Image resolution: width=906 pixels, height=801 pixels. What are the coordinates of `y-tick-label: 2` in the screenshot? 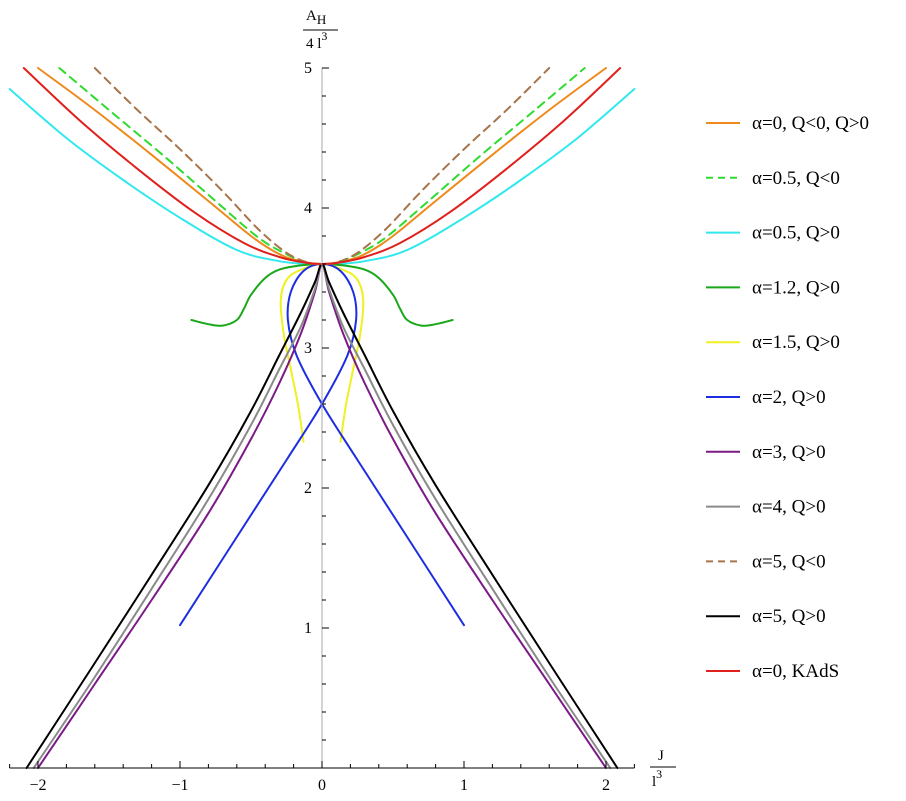 It's located at (308, 488).